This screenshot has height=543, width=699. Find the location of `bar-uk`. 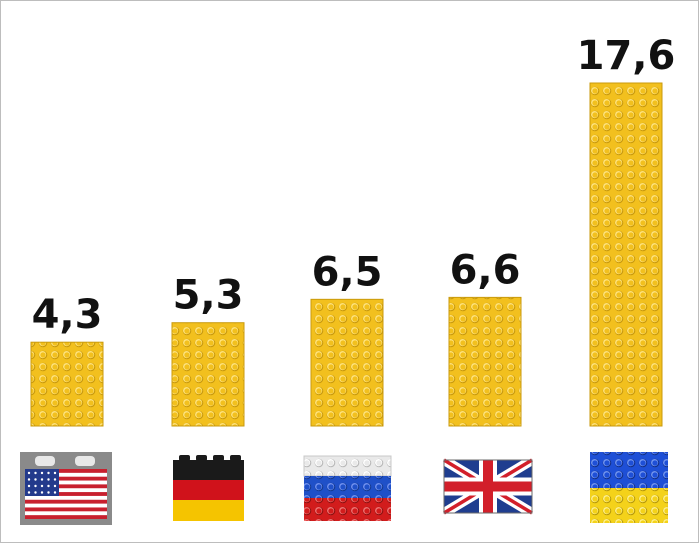

bar-uk is located at coordinates (485, 361).